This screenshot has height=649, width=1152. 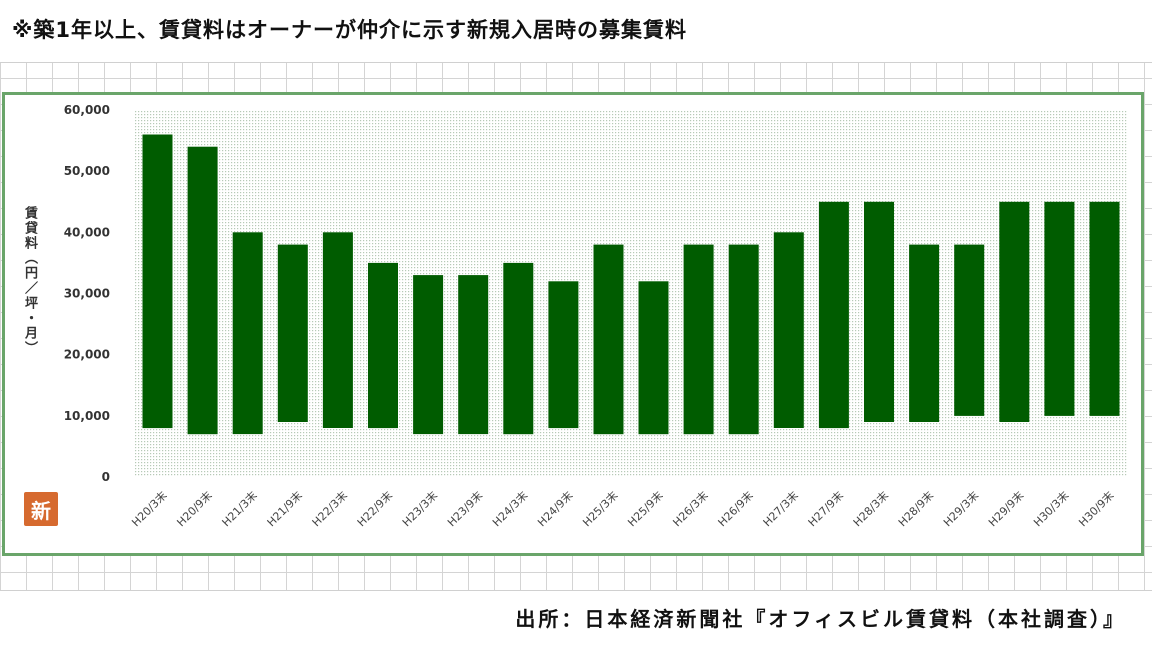 What do you see at coordinates (419, 508) in the screenshot?
I see `x-tick-label: H23/3末` at bounding box center [419, 508].